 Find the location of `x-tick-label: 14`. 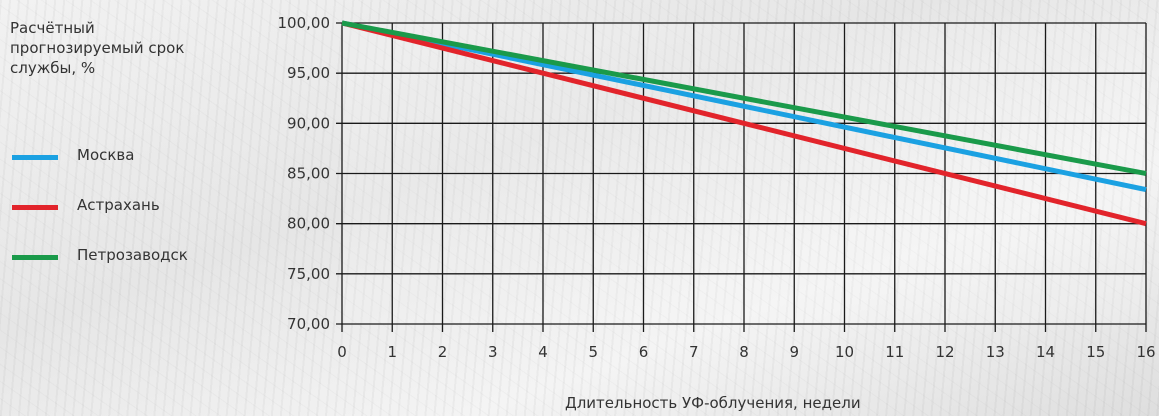

x-tick-label: 14 is located at coordinates (1045, 352).